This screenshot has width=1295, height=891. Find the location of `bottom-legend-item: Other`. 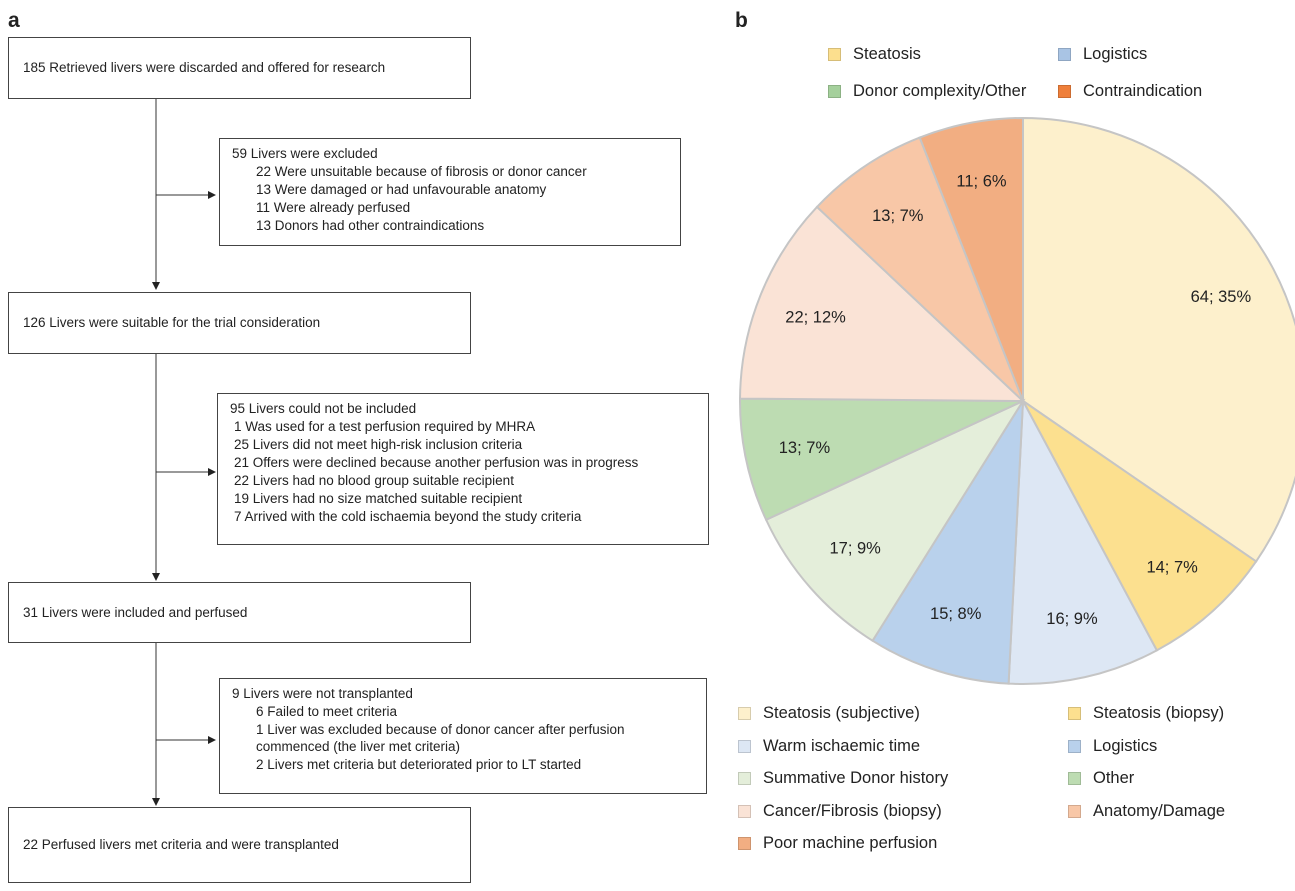

bottom-legend-item: Other is located at coordinates (1101, 778).